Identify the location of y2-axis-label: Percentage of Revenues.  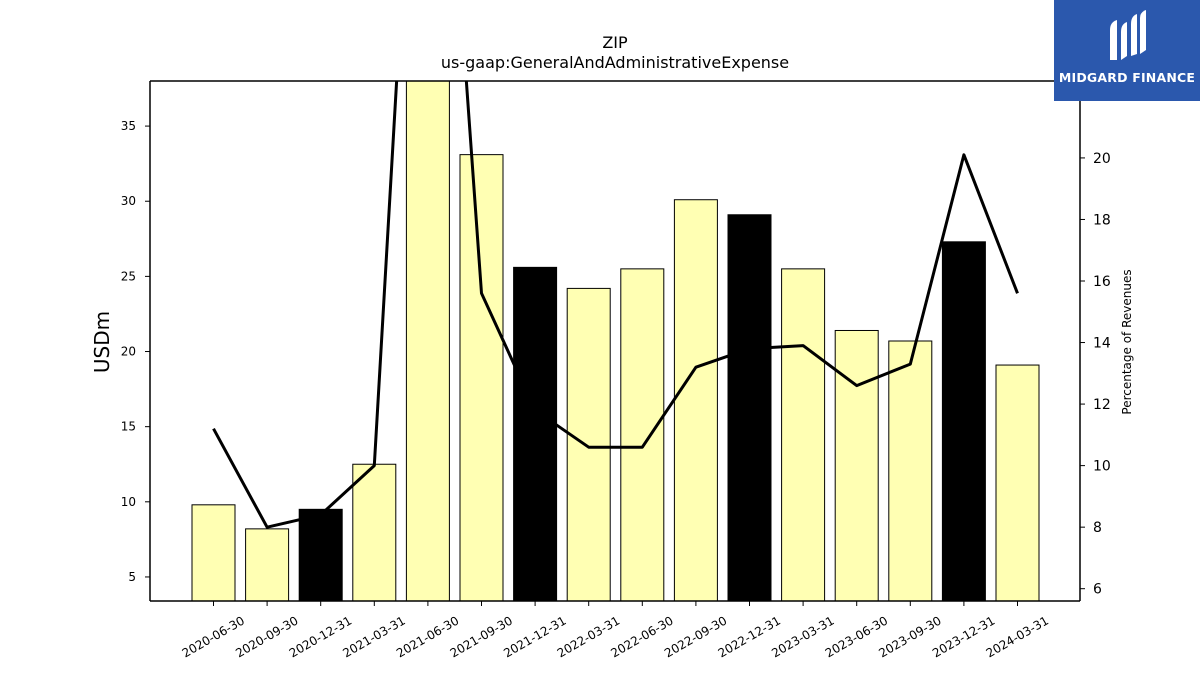
(1127, 341).